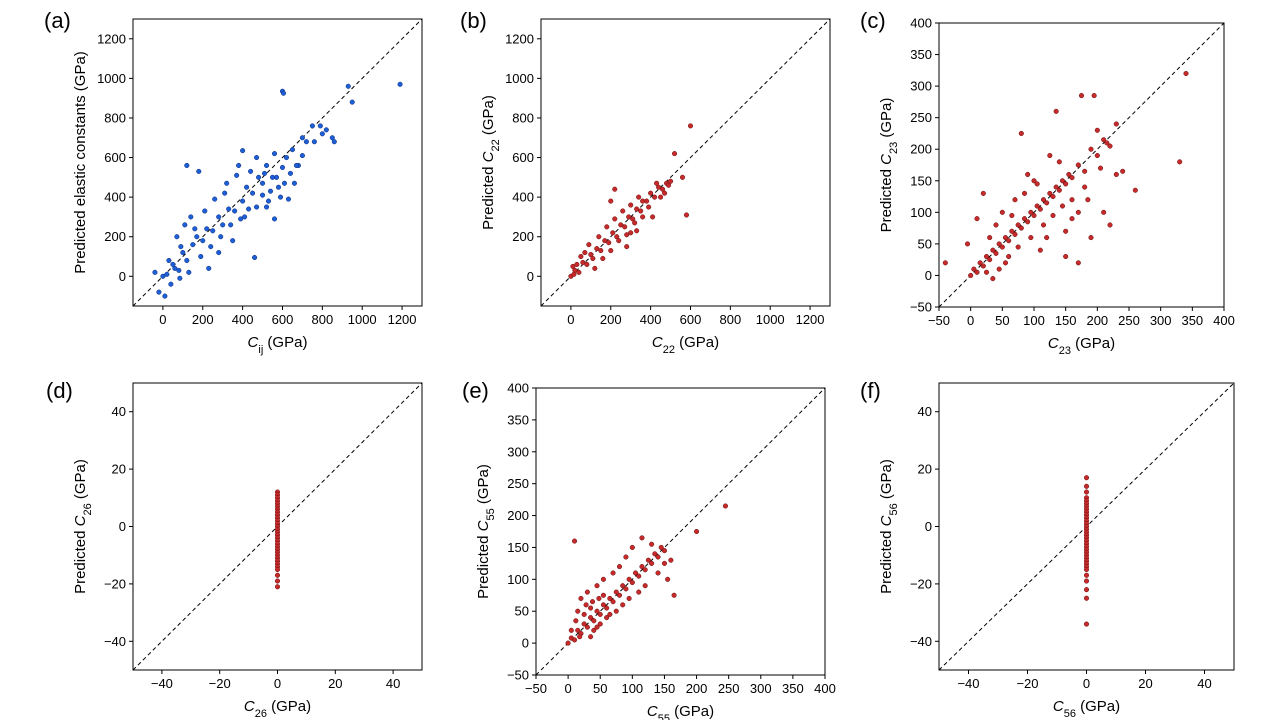 Image resolution: width=1280 pixels, height=720 pixels. Describe the element at coordinates (685, 162) in the screenshot. I see `plot-frame` at that location.